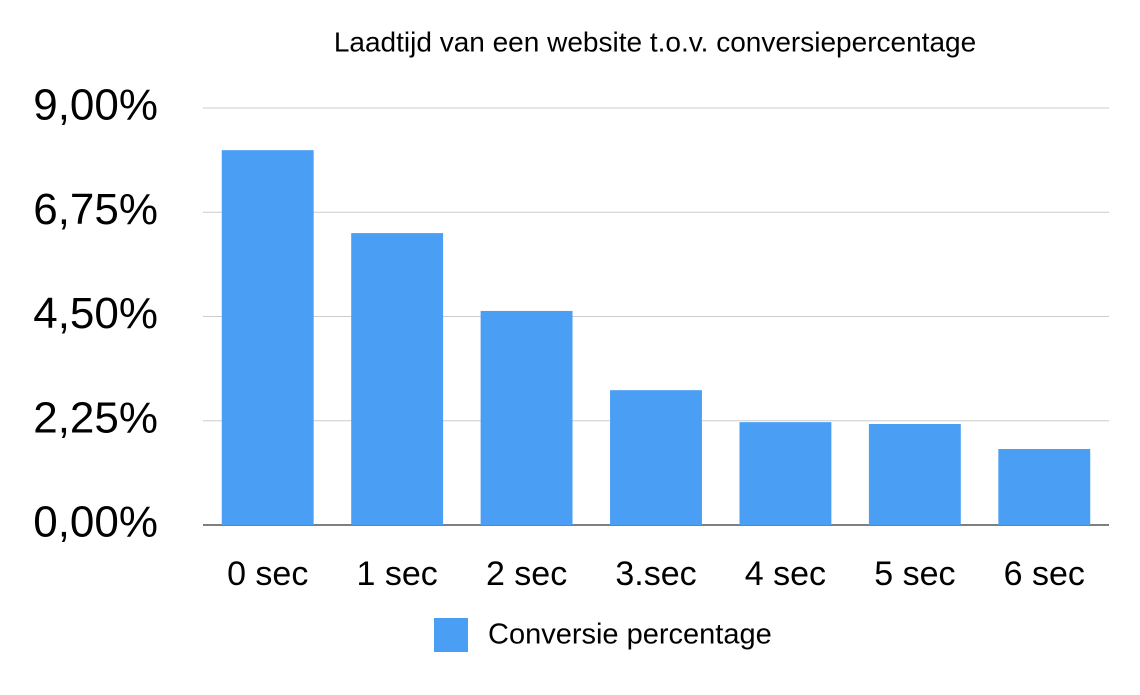 Image resolution: width=1140 pixels, height=695 pixels. What do you see at coordinates (397, 574) in the screenshot?
I see `x-tick-label: 1 sec` at bounding box center [397, 574].